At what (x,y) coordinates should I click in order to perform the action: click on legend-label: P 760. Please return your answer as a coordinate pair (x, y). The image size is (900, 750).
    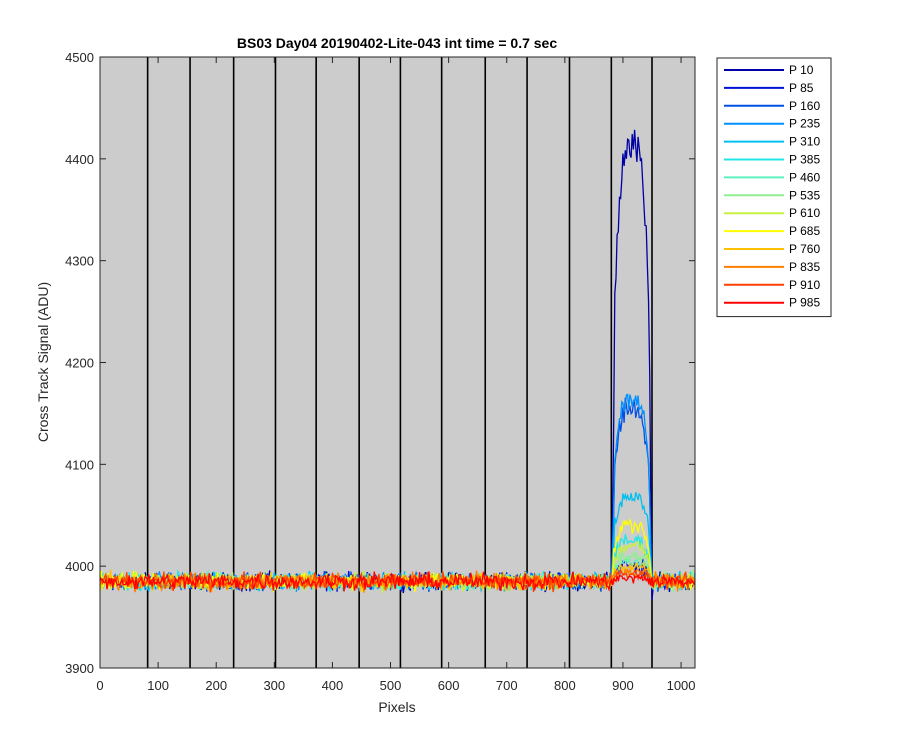
    Looking at the image, I should click on (804, 249).